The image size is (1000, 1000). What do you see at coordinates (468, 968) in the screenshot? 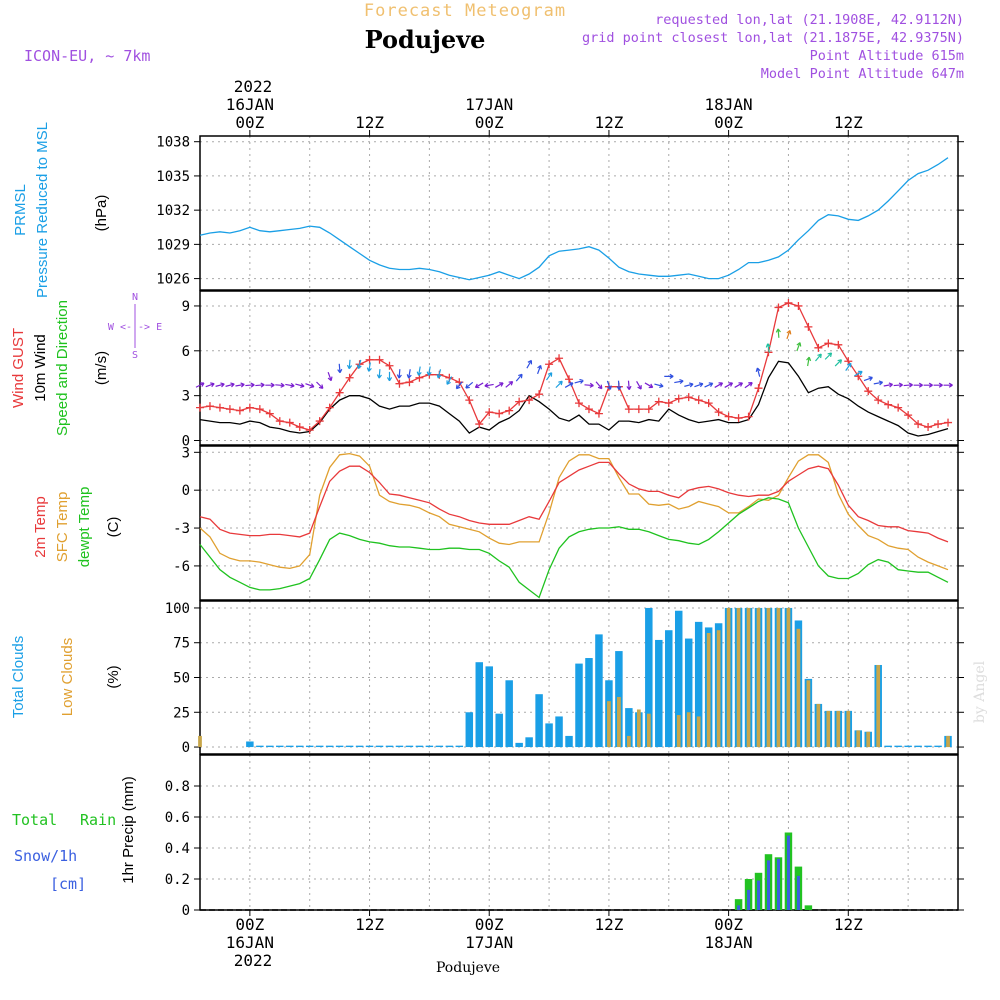
I see `footer-station-label: Podujeve` at bounding box center [468, 968].